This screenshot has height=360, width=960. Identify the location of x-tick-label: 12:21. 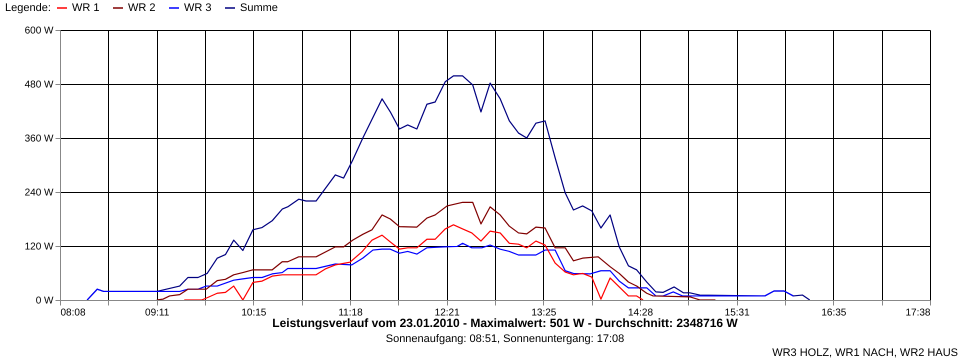
(447, 313).